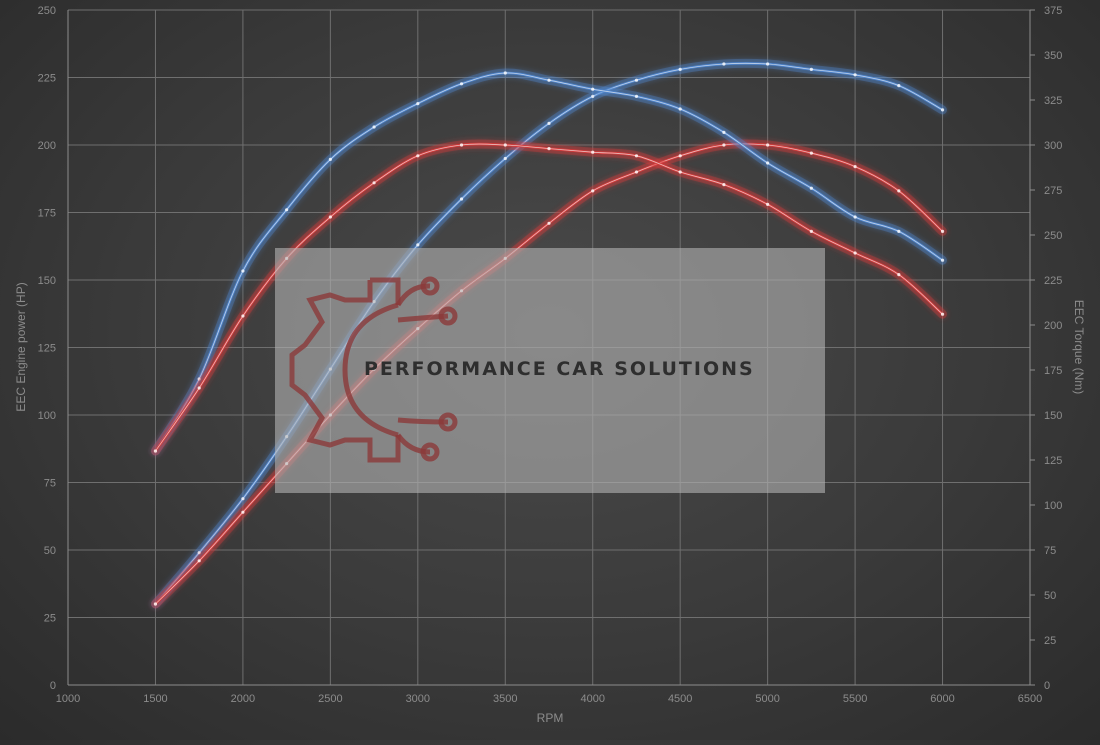 This screenshot has width=1100, height=745. What do you see at coordinates (50, 484) in the screenshot?
I see `y-left-tick-label: 75` at bounding box center [50, 484].